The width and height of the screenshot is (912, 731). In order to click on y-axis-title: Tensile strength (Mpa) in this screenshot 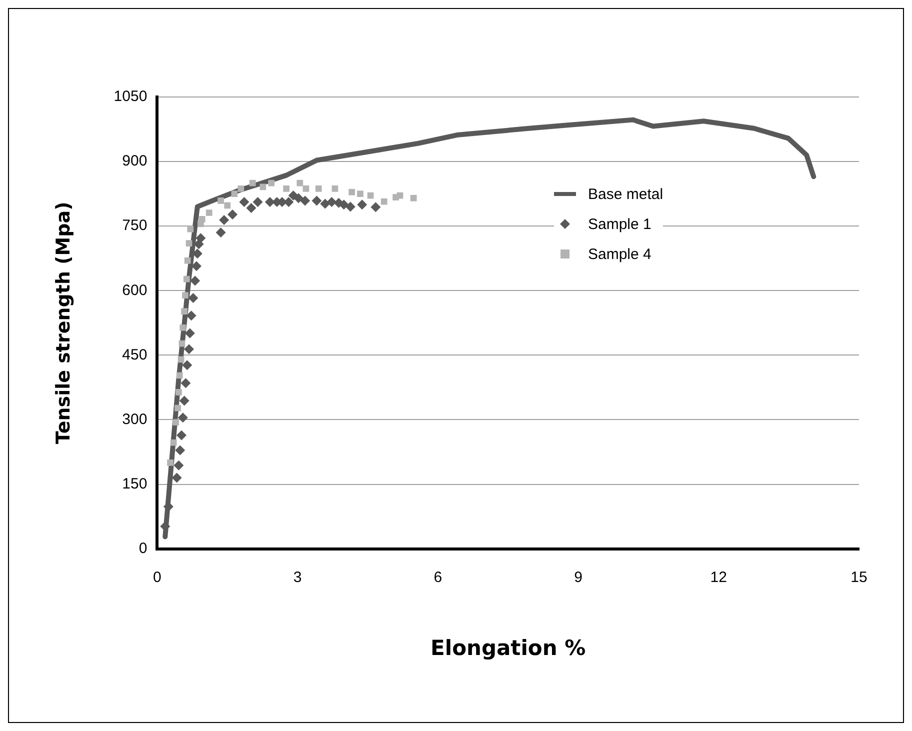, I will do `click(63, 323)`.